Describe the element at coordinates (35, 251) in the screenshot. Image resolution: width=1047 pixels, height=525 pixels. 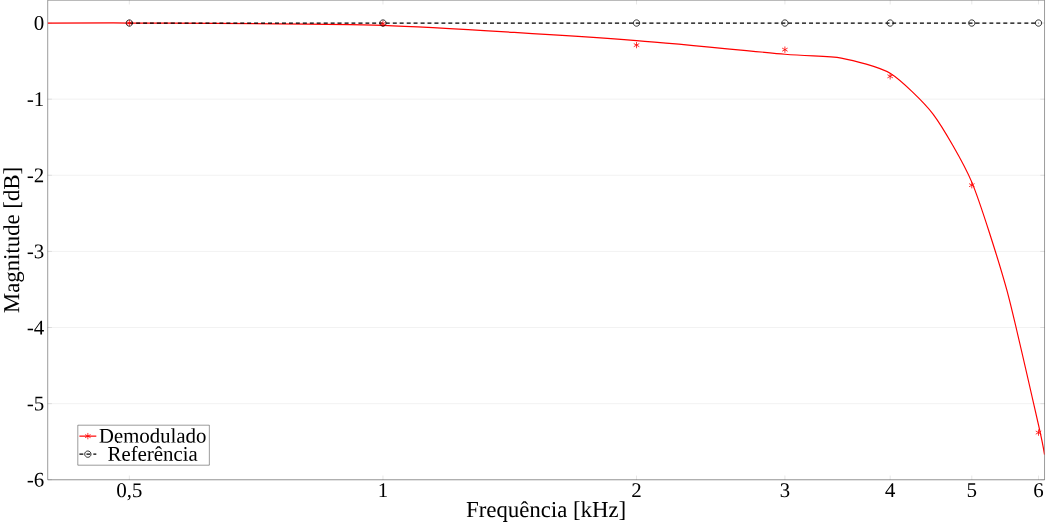
I see `y-tick-label: -3` at that location.